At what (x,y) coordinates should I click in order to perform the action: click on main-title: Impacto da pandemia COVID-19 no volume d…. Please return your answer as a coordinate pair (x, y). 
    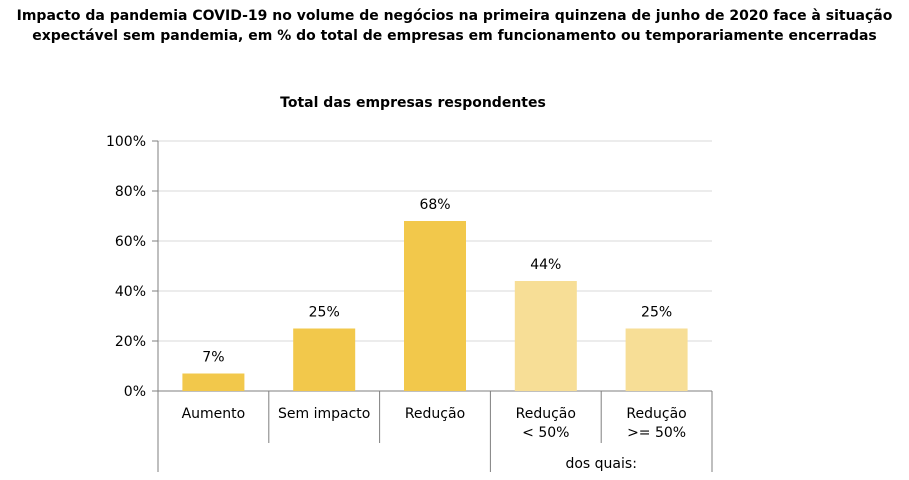
    Looking at the image, I should click on (454, 26).